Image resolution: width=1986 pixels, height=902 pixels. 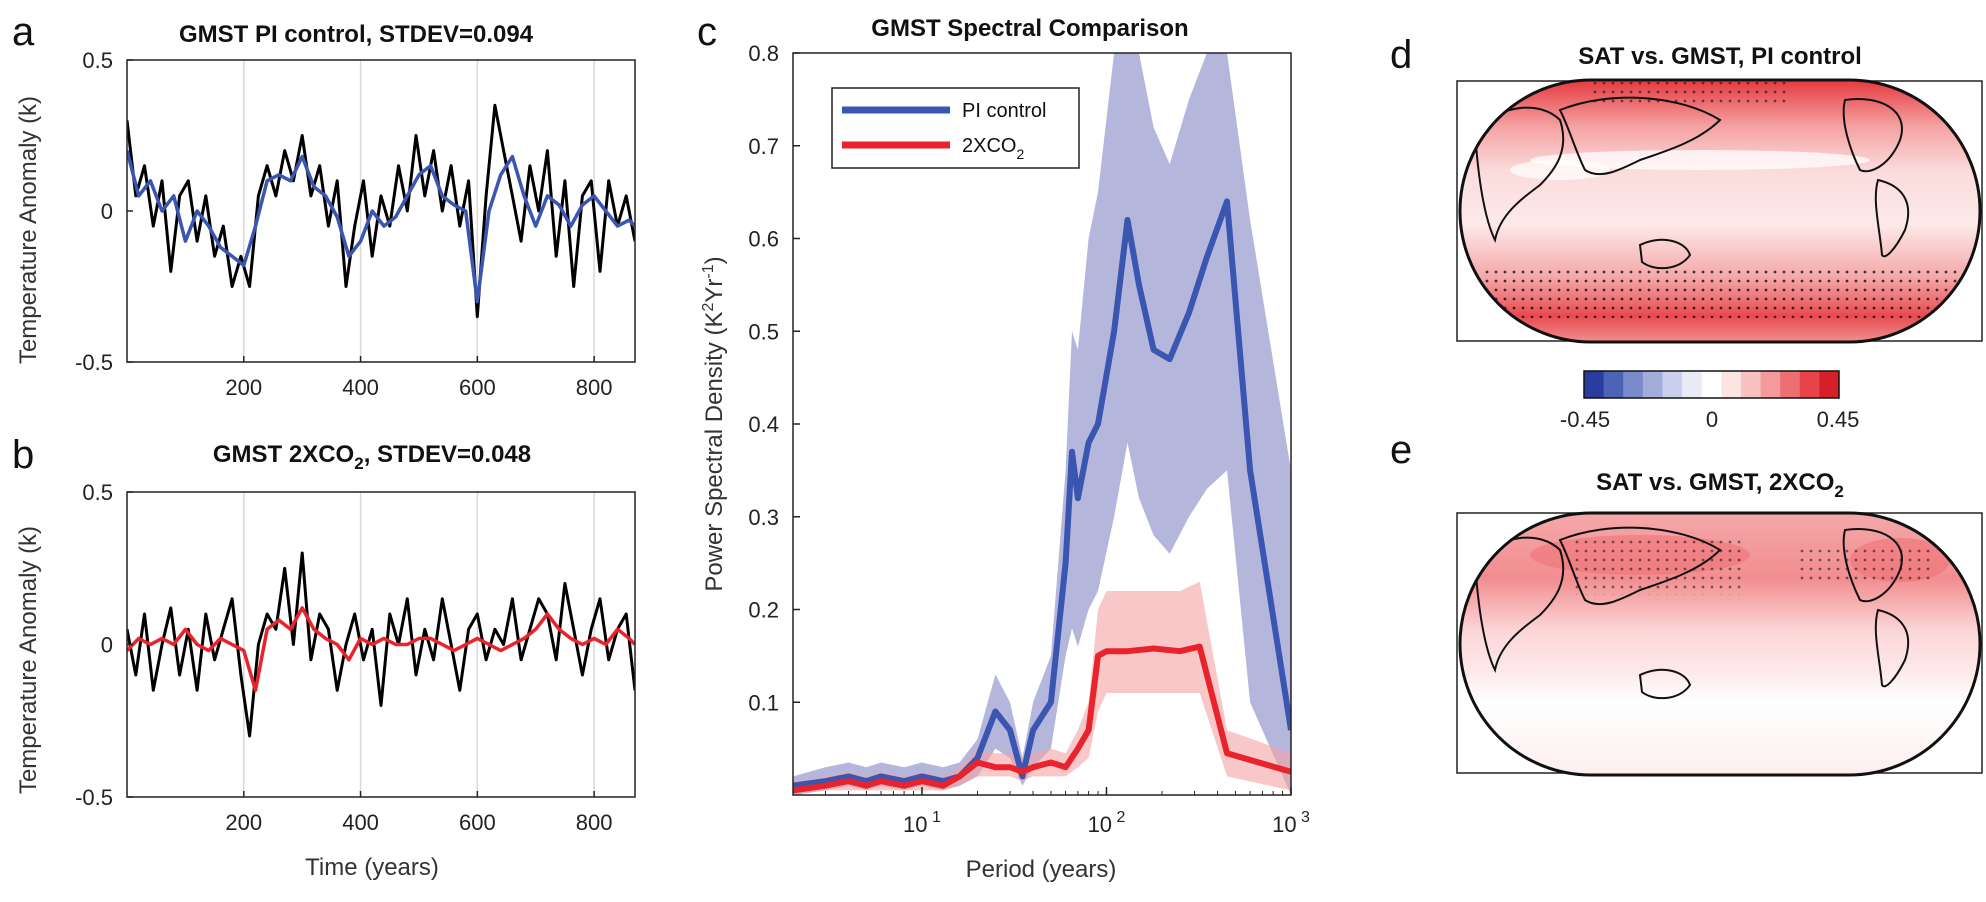 What do you see at coordinates (94, 797) in the screenshot?
I see `chart-b-ytick-label: -0.5` at bounding box center [94, 797].